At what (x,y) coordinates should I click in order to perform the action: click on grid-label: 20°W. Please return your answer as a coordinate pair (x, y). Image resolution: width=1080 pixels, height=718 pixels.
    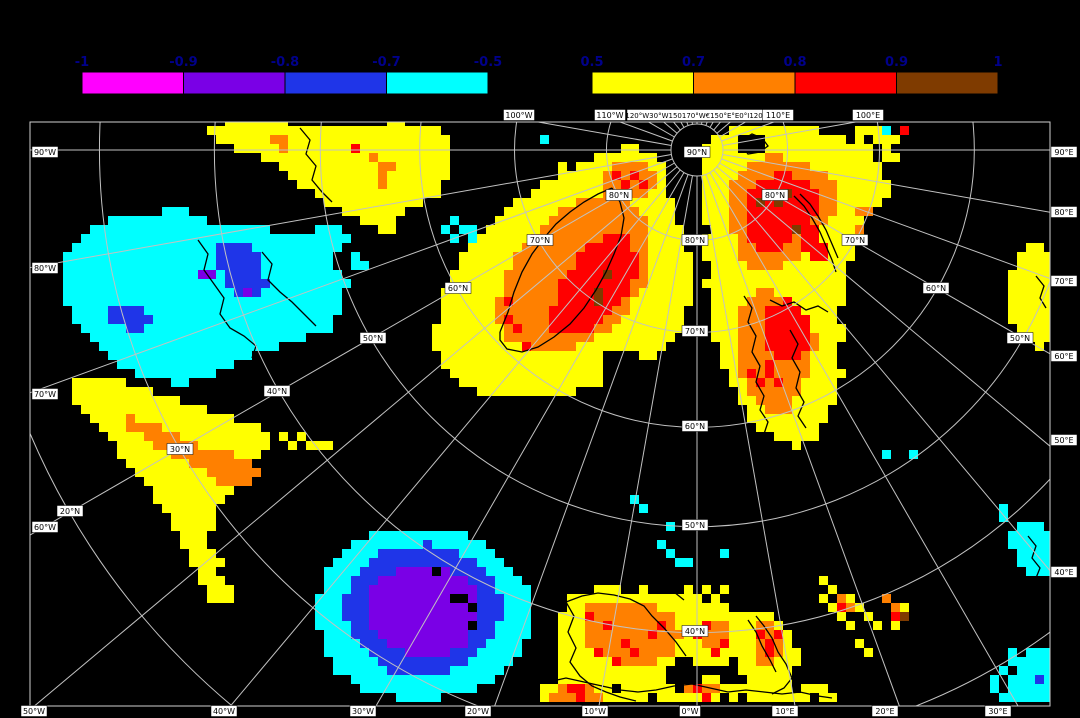
    Looking at the image, I should click on (478, 711).